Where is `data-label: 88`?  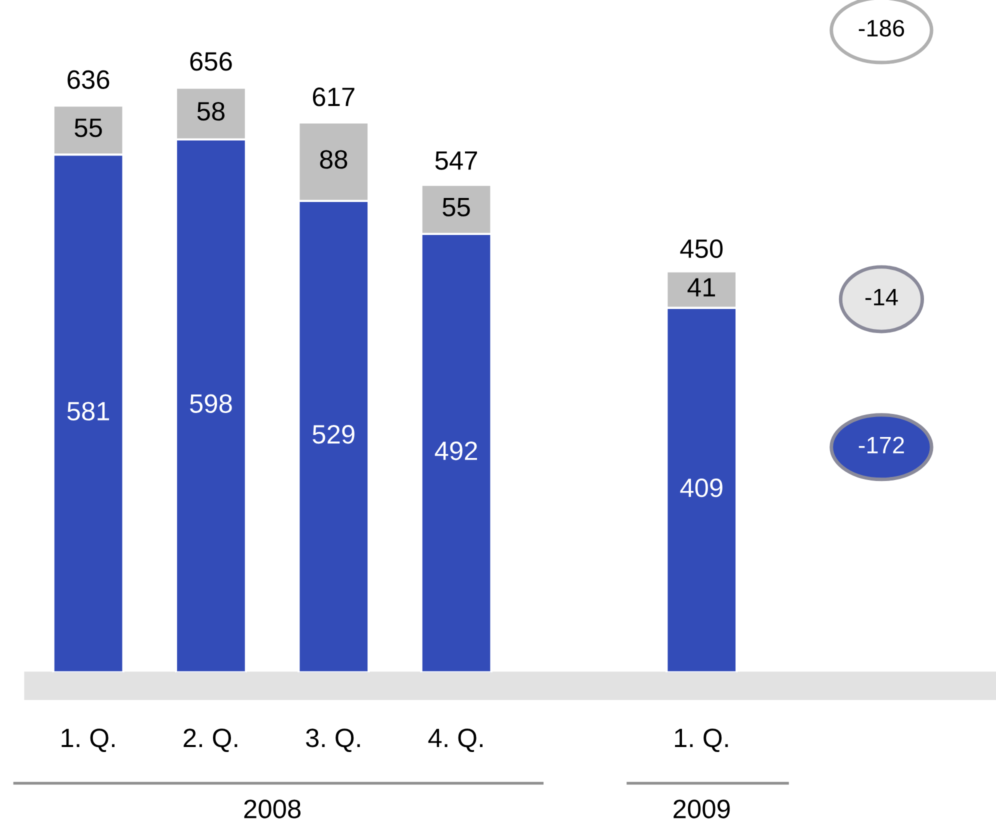 data-label: 88 is located at coordinates (334, 159).